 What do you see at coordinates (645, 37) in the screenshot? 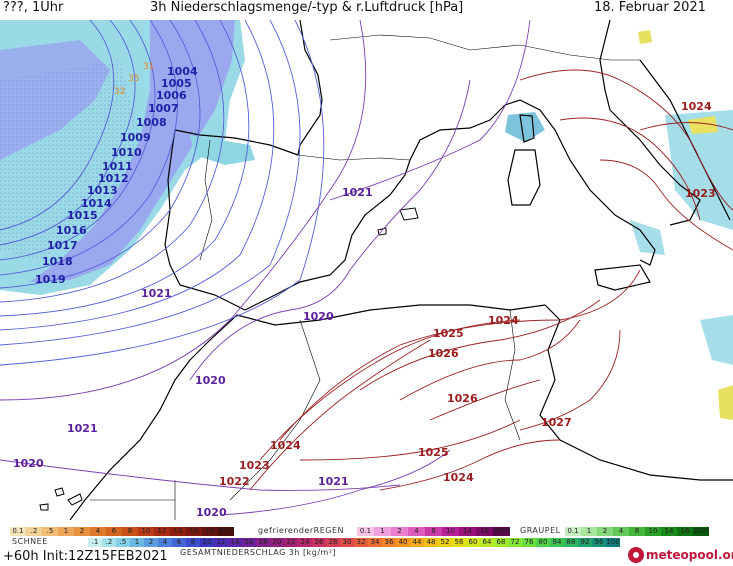
I see `hail-area-alps` at bounding box center [645, 37].